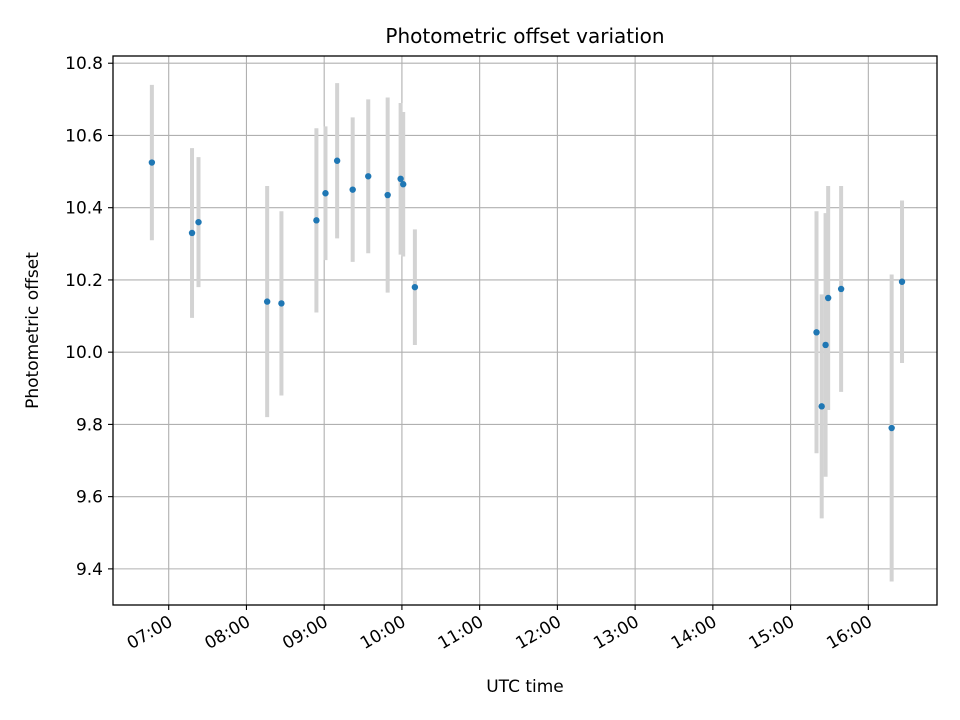  Describe the element at coordinates (849, 633) in the screenshot. I see `x-tick-label: 16:00` at that location.